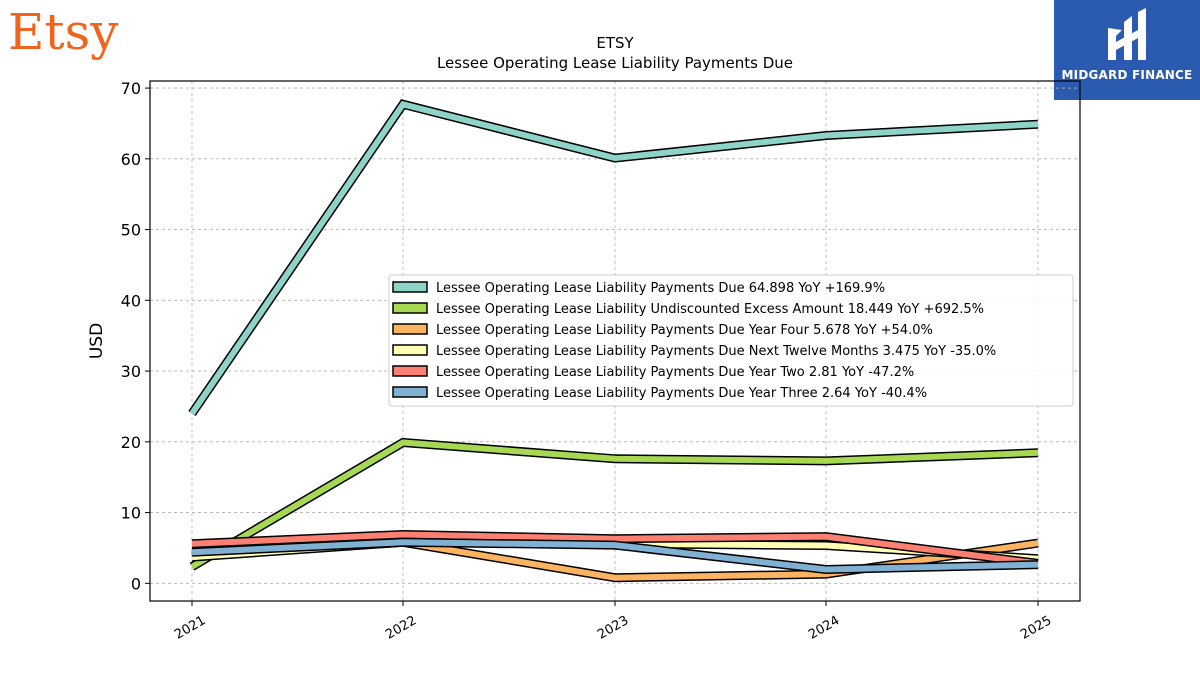 The width and height of the screenshot is (1200, 675). Describe the element at coordinates (401, 628) in the screenshot. I see `x-tick-label: 2022` at that location.